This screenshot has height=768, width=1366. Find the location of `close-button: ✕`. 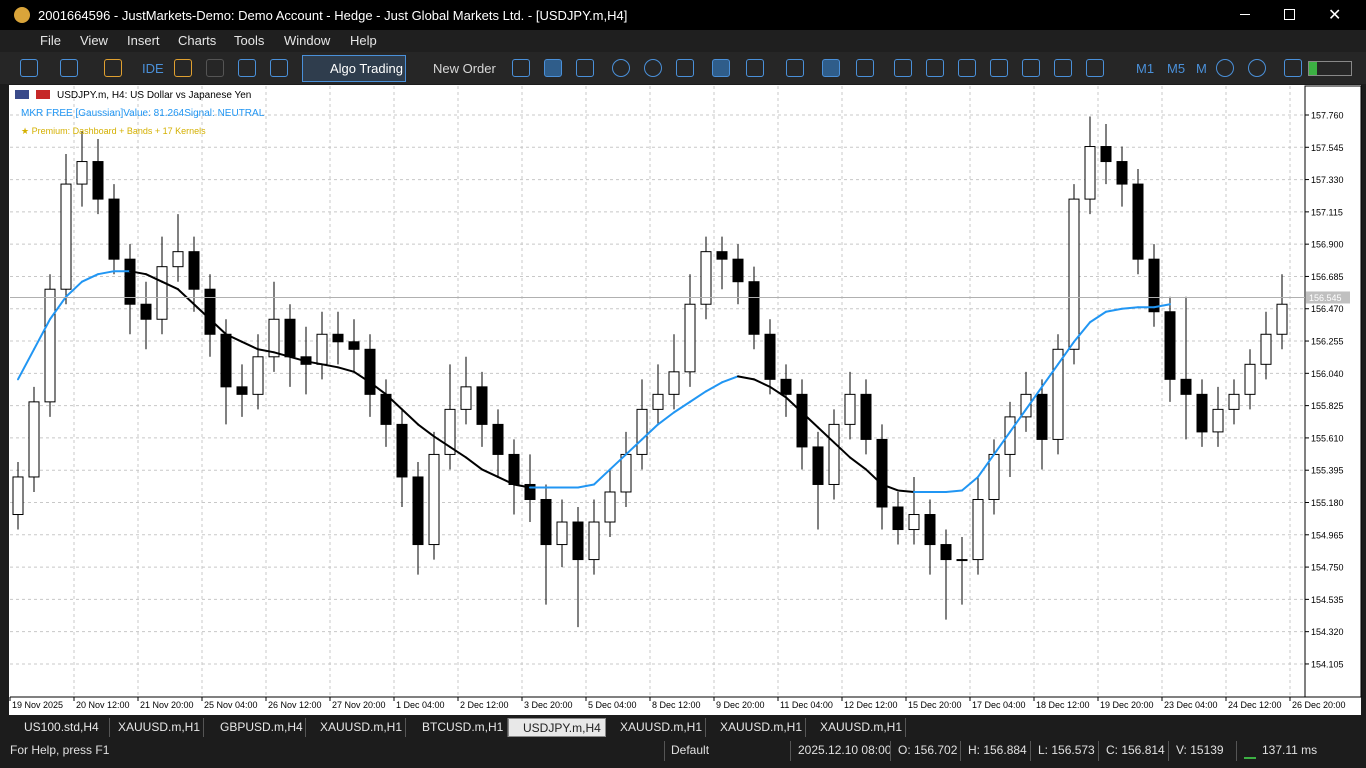

close-button: ✕ is located at coordinates (1335, 15).